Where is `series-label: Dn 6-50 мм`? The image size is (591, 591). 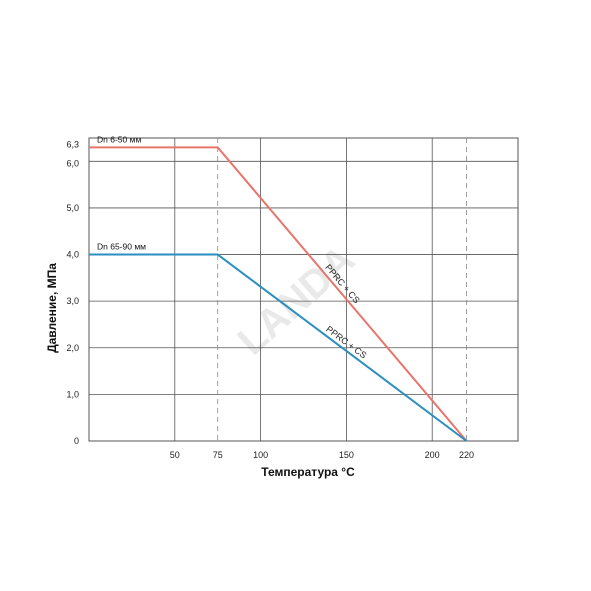
series-label: Dn 6-50 мм is located at coordinates (119, 139).